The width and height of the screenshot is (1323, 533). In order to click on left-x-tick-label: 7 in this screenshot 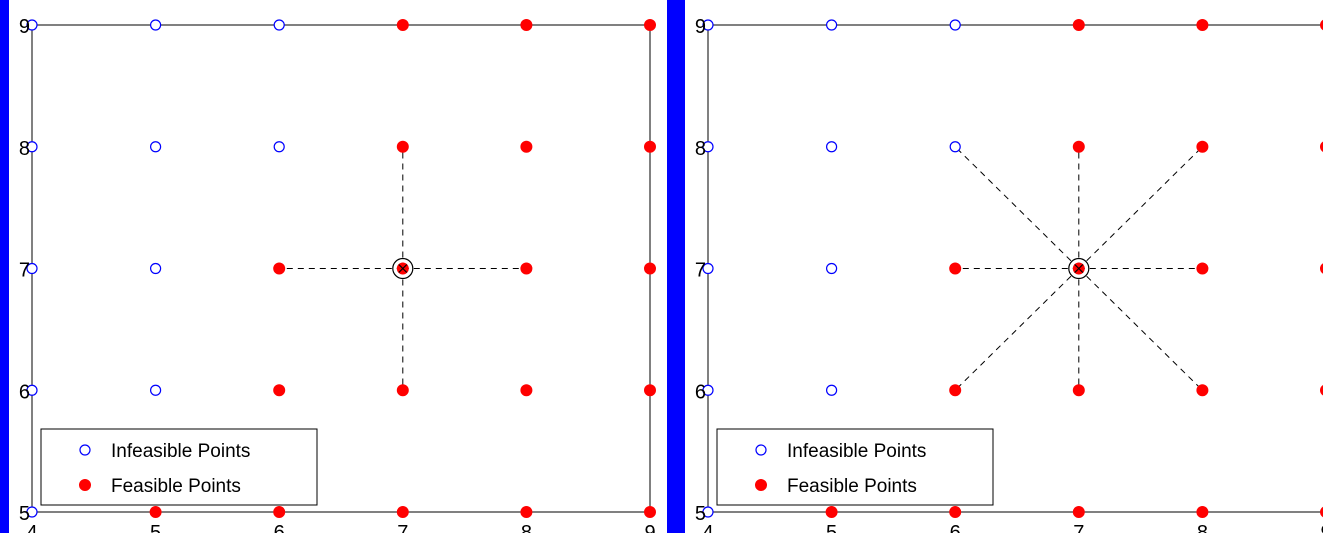, I will do `click(402, 527)`.